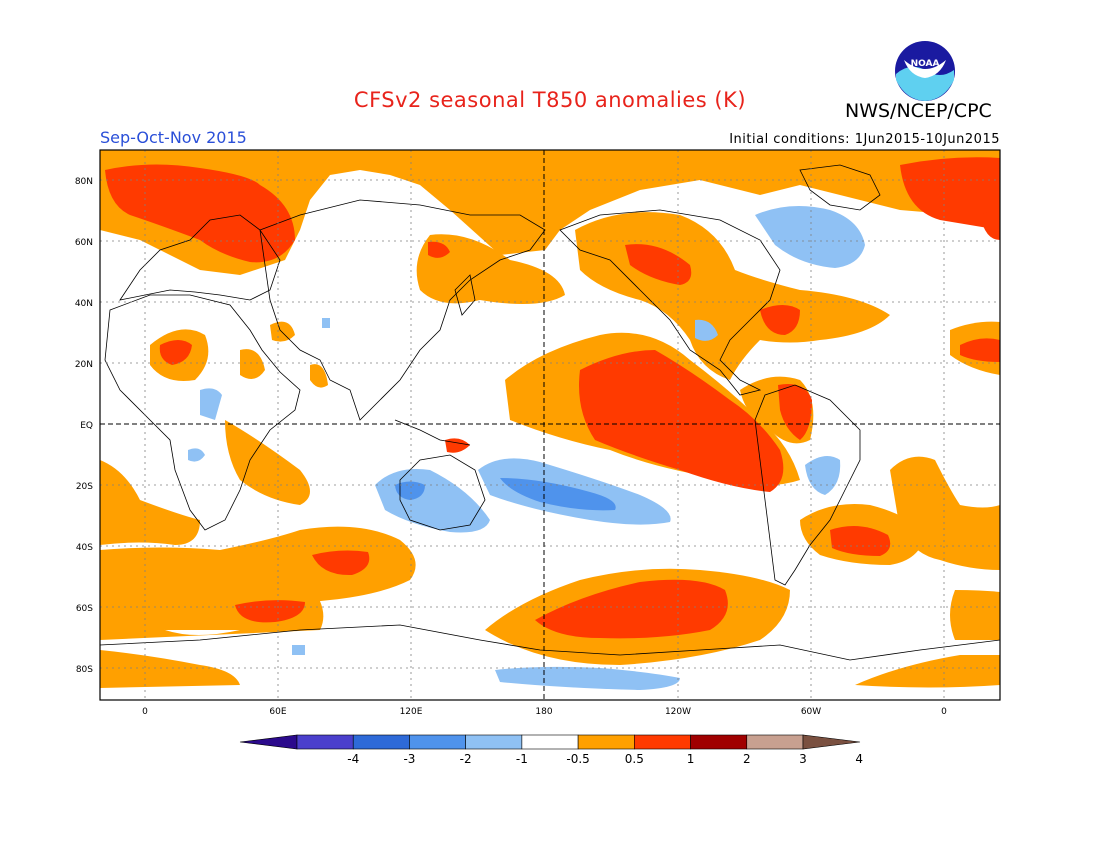 The image size is (1100, 850). What do you see at coordinates (84, 243) in the screenshot?
I see `lat-label: 60N` at bounding box center [84, 243].